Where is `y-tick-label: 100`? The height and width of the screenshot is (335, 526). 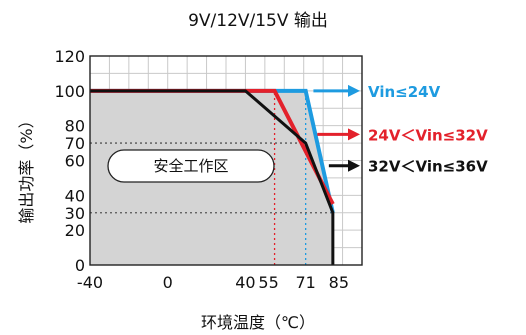
y-tick-label: 100 is located at coordinates (69, 91).